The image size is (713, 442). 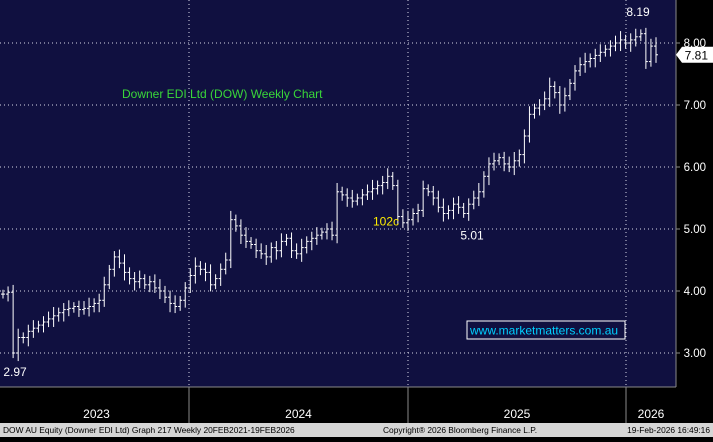 I want to click on y-tick-label: 4.00, so click(x=695, y=292).